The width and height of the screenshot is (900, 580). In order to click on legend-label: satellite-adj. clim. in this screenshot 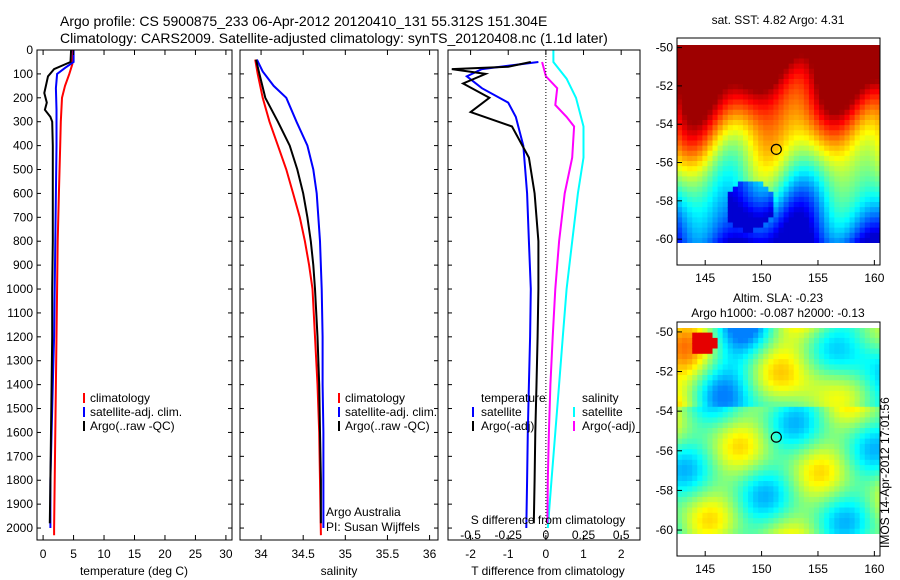, I will do `click(391, 412)`.